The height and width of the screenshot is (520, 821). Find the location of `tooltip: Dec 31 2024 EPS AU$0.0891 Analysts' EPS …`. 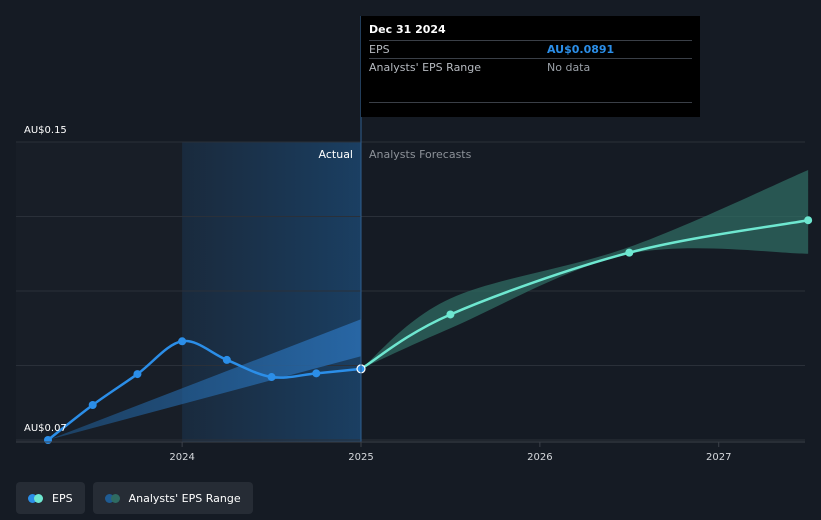

tooltip: Dec 31 2024 EPS AU$0.0891 Analysts' EPS … is located at coordinates (530, 66).